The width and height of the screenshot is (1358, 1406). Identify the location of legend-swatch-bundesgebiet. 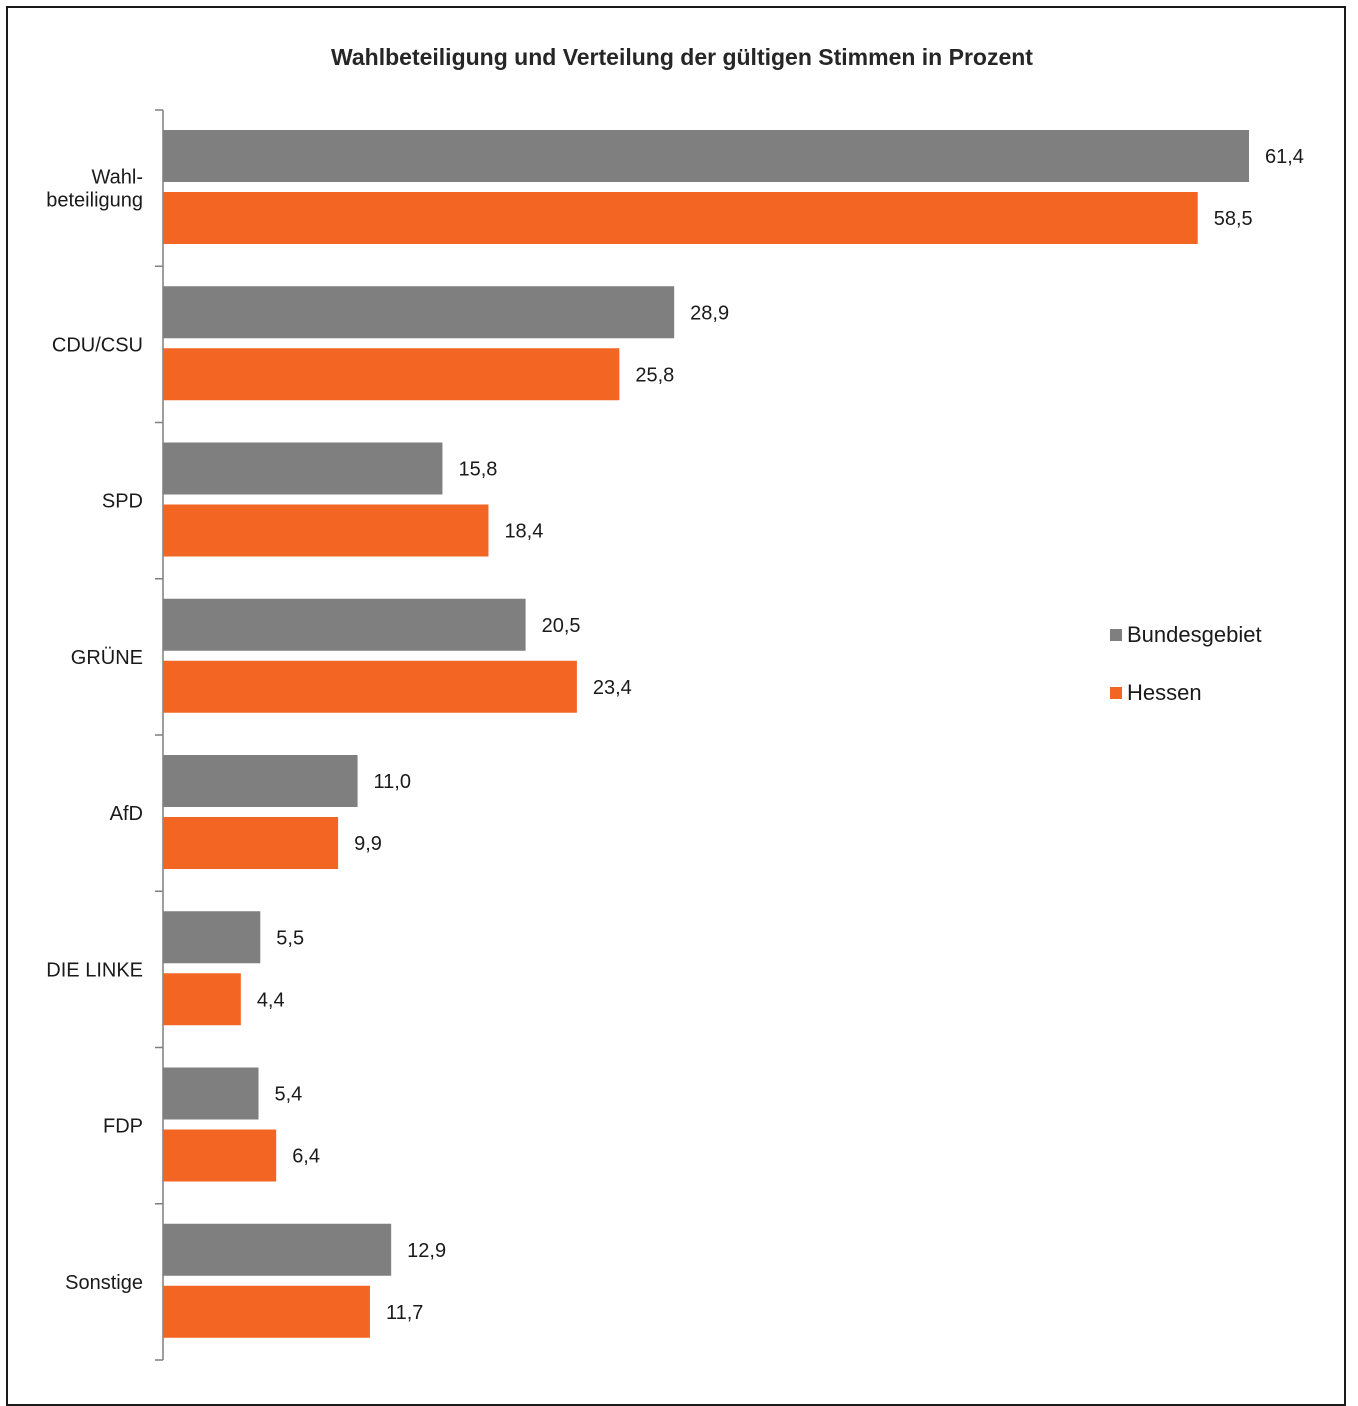
(1116, 635).